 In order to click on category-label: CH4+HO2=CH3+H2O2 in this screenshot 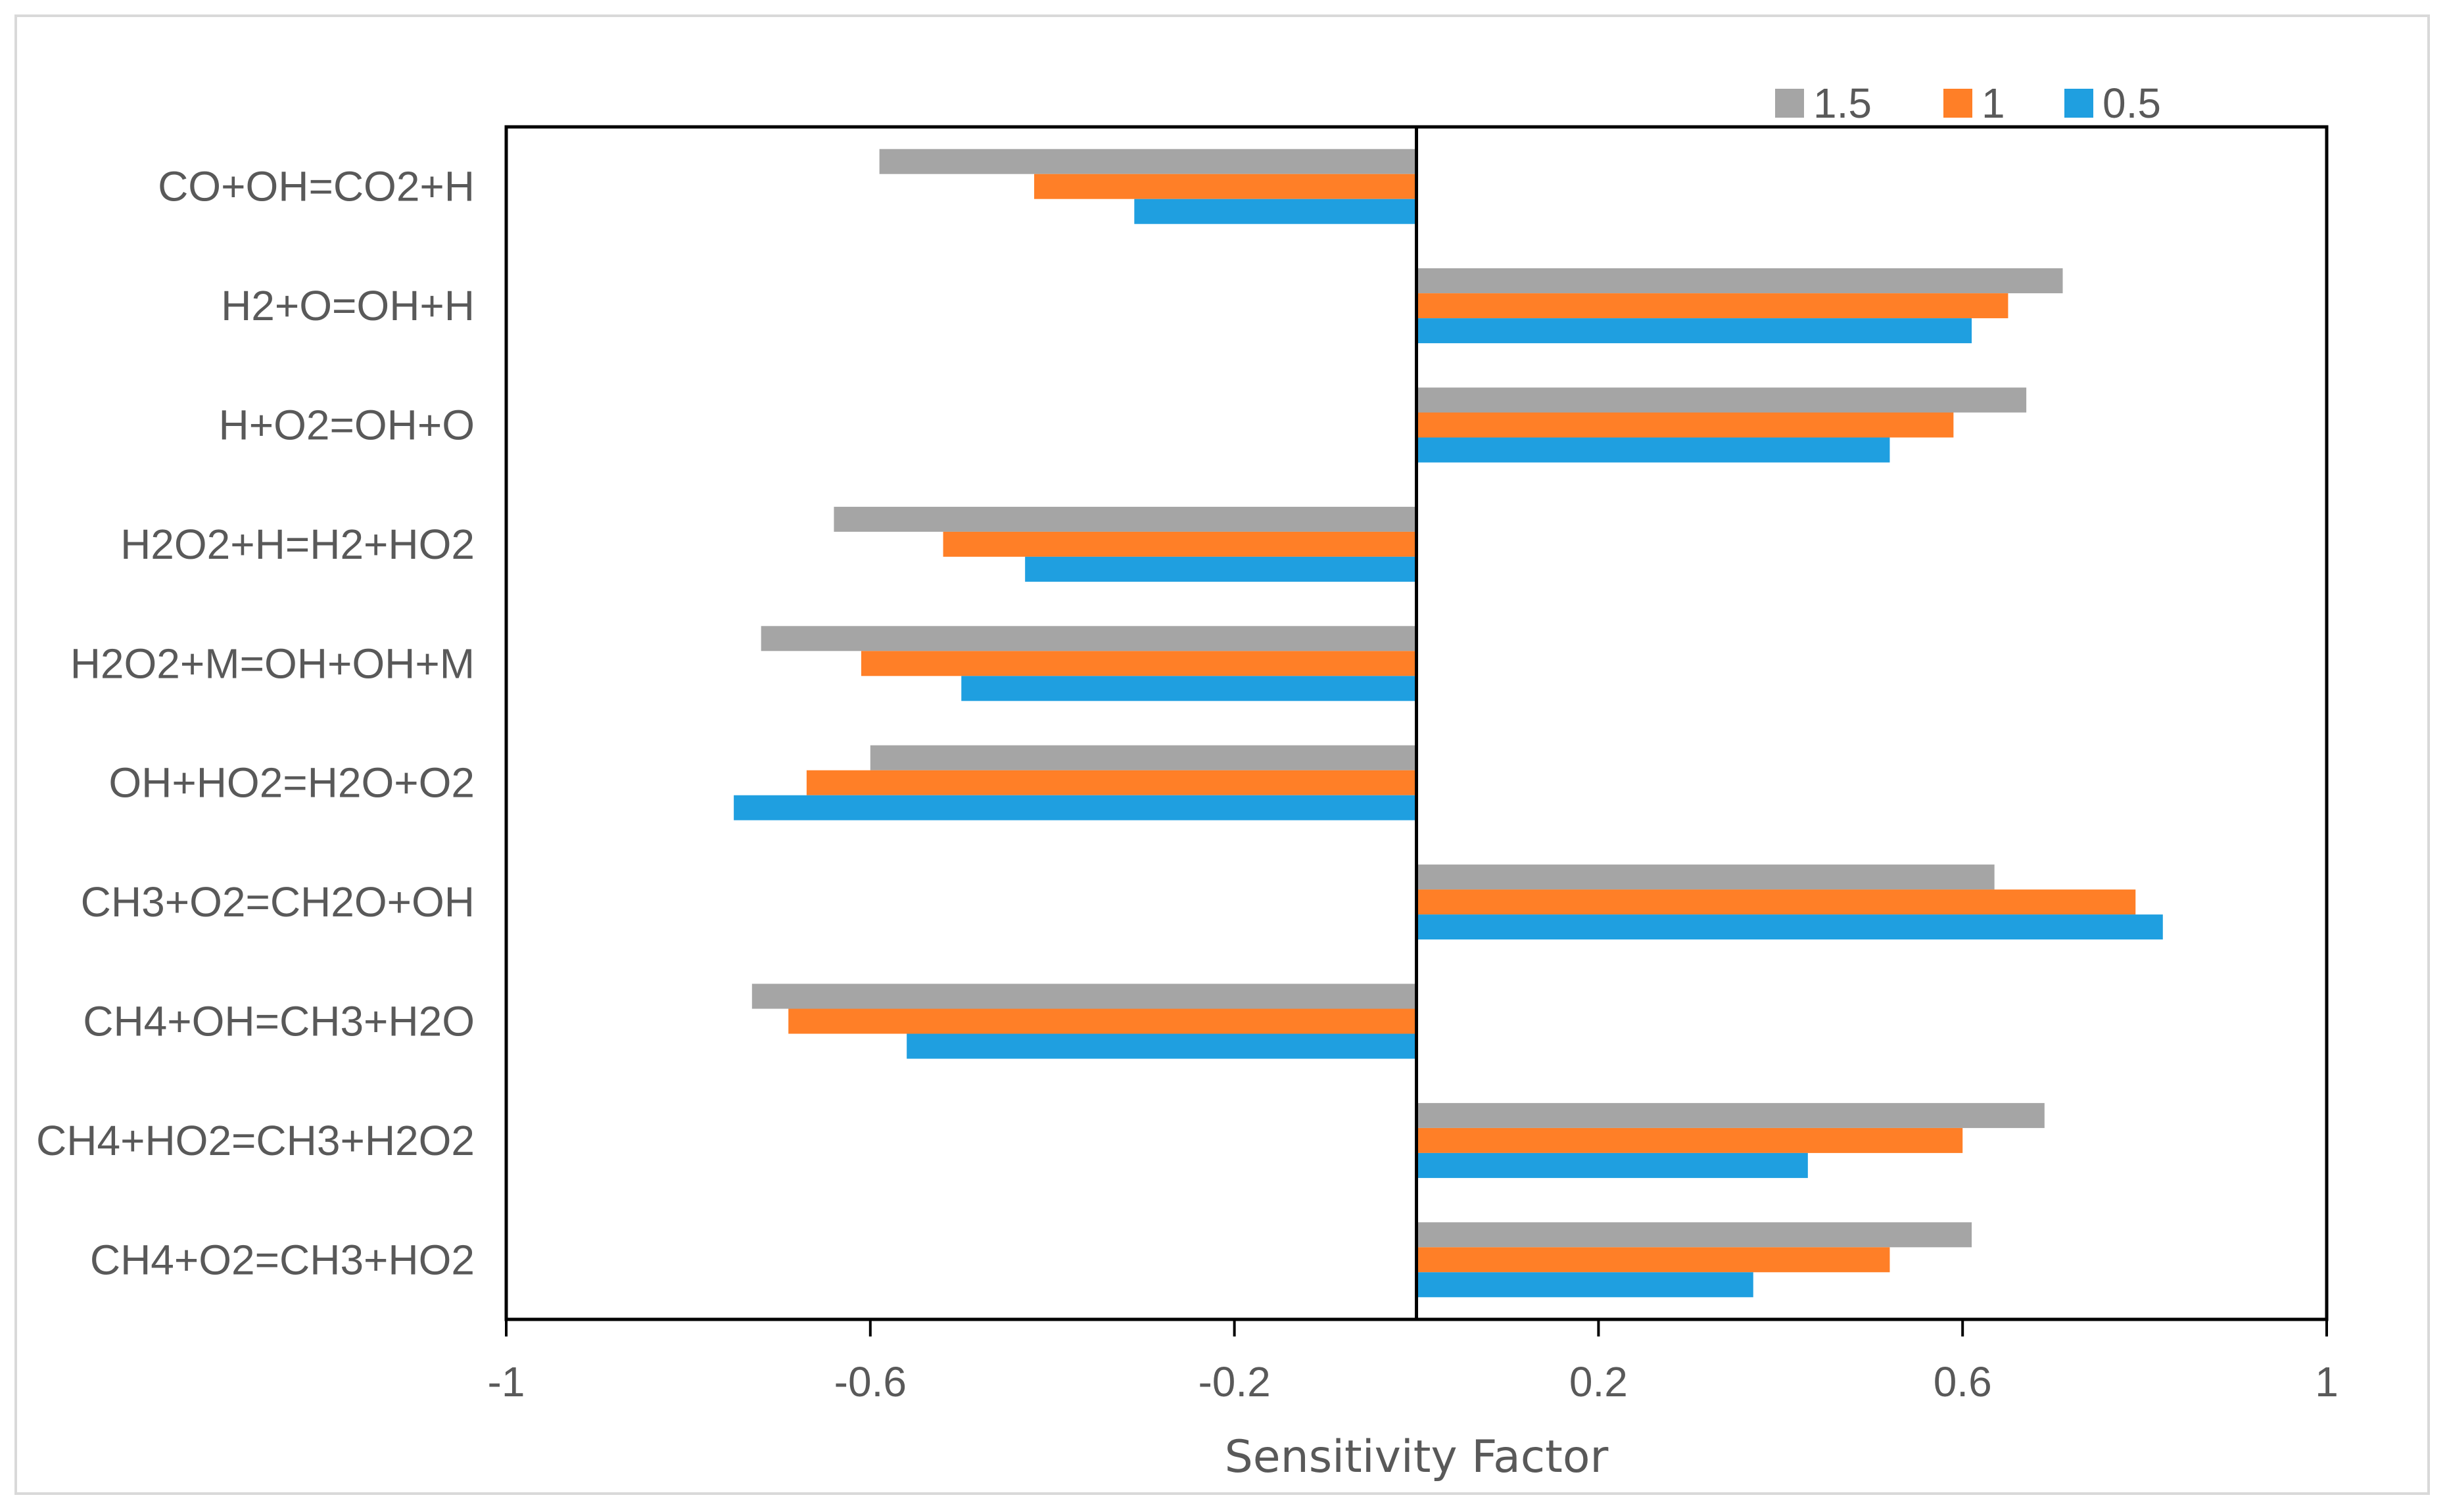, I will do `click(256, 1140)`.